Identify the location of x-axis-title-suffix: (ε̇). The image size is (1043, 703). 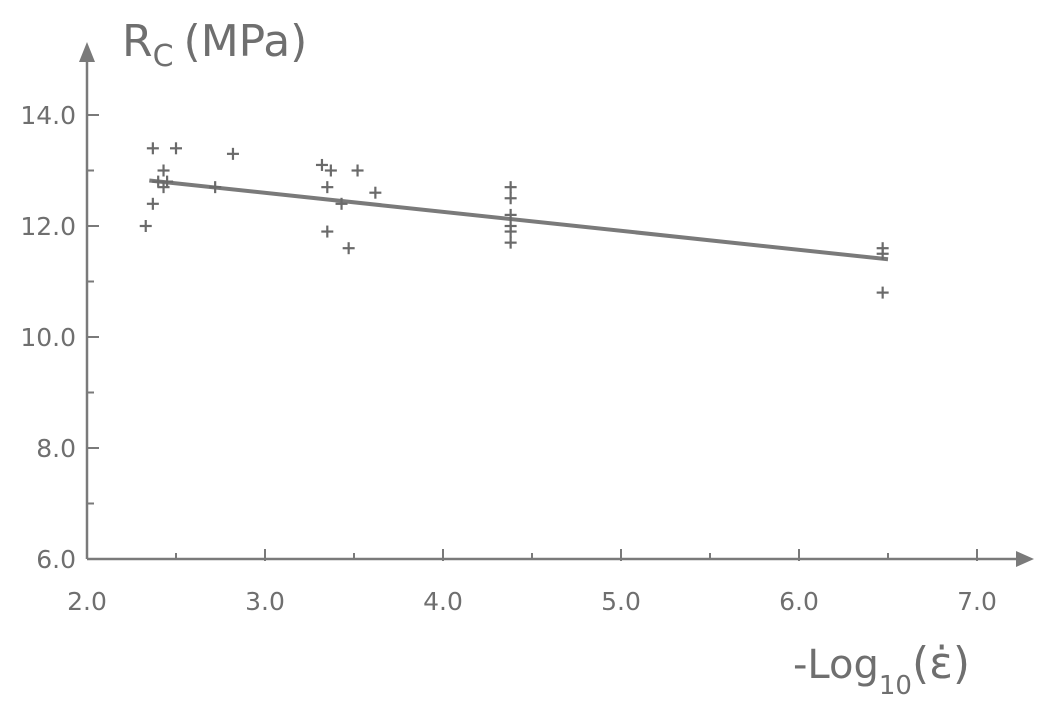
(941, 663).